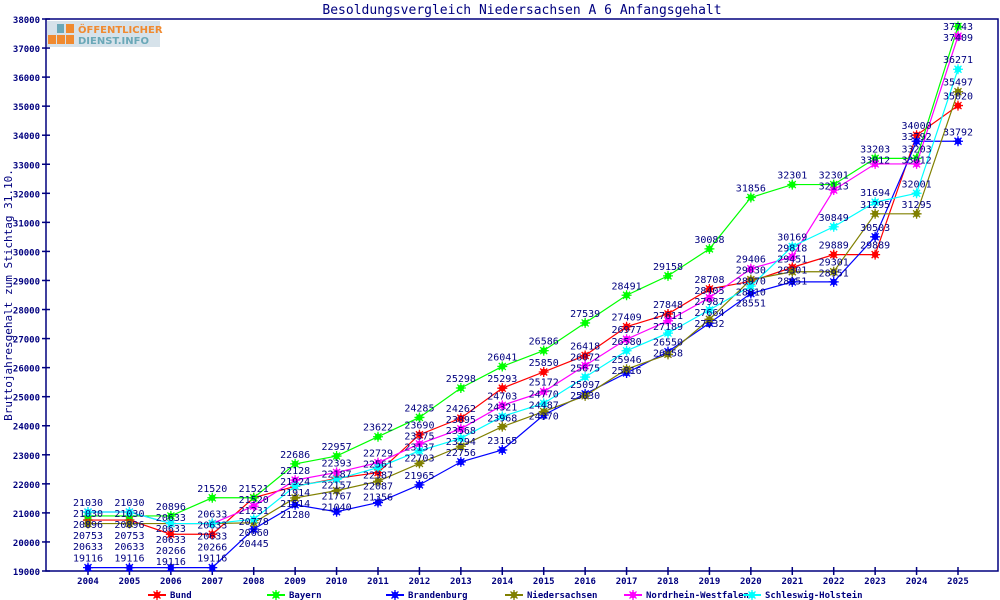 This screenshot has height=600, width=1000. I want to click on data-label: 23375, so click(419, 437).